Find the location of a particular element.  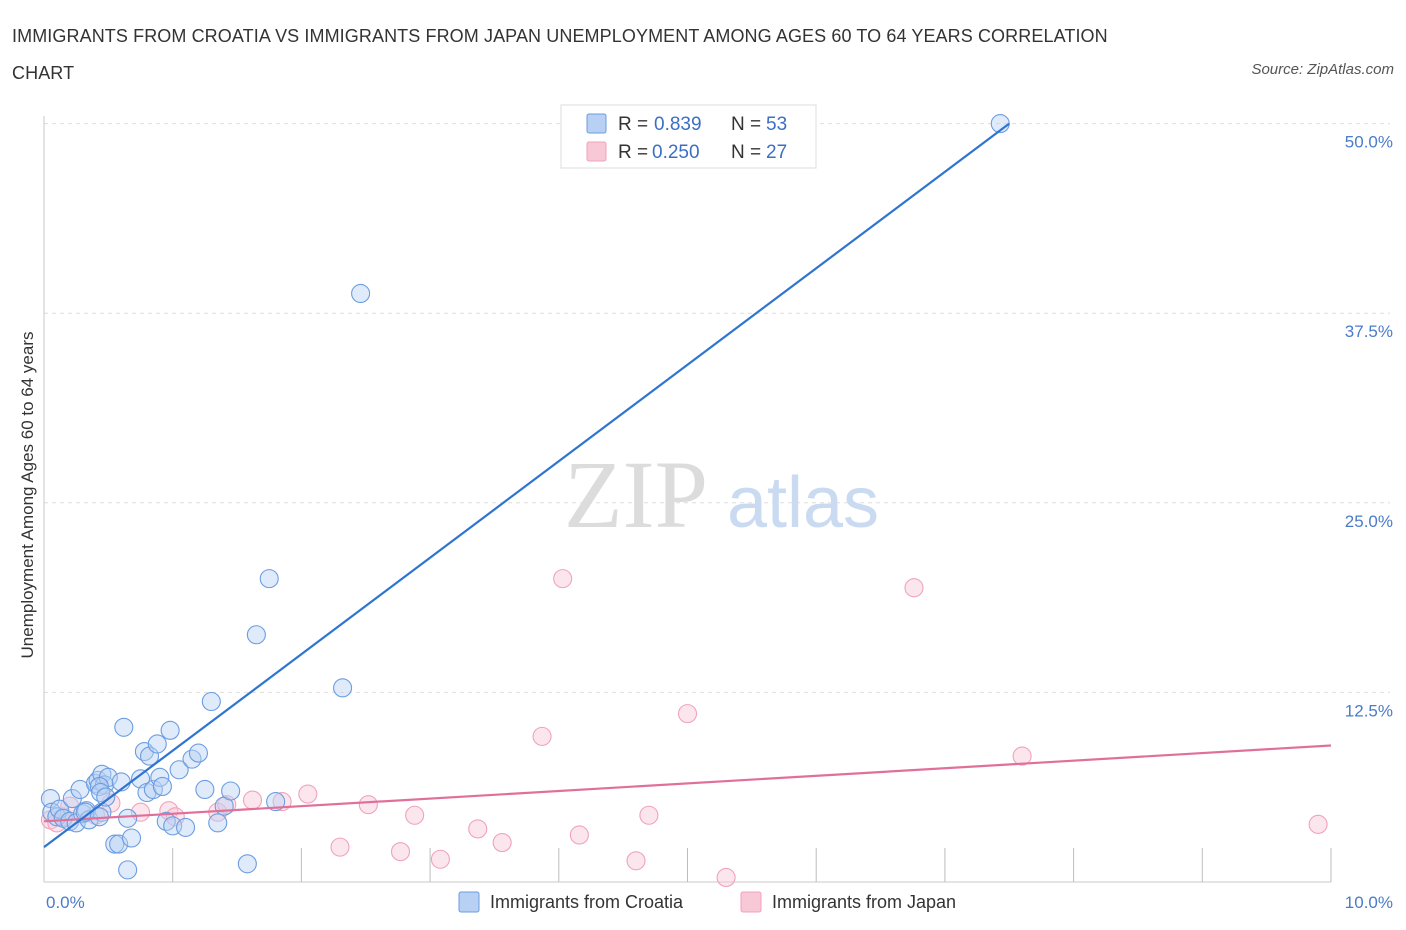

croatia-n-label: N = is located at coordinates (746, 124).